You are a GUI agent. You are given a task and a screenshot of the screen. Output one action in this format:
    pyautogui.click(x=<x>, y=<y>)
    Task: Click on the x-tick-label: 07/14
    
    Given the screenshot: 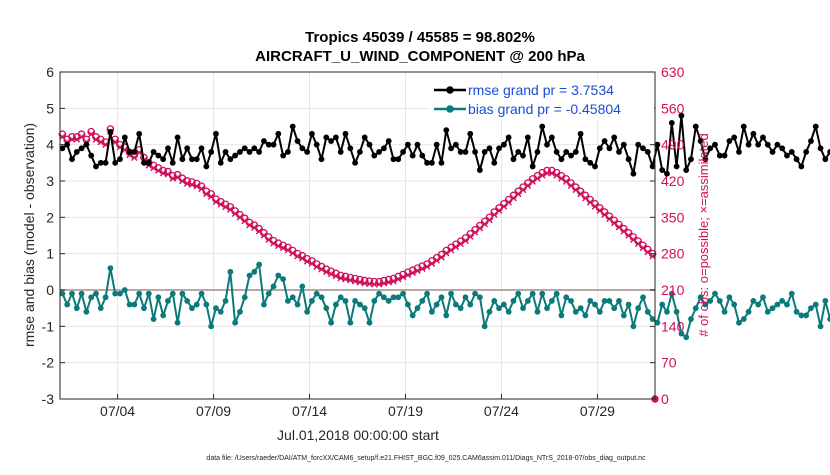 What is the action you would take?
    pyautogui.click(x=309, y=411)
    